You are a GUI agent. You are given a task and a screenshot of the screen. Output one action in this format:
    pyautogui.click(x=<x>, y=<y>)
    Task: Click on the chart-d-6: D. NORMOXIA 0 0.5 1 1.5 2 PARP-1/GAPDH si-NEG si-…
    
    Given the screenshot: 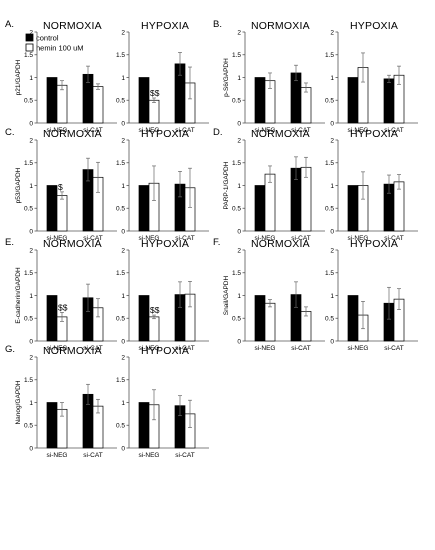 What is the action you would take?
    pyautogui.click(x=269, y=184)
    